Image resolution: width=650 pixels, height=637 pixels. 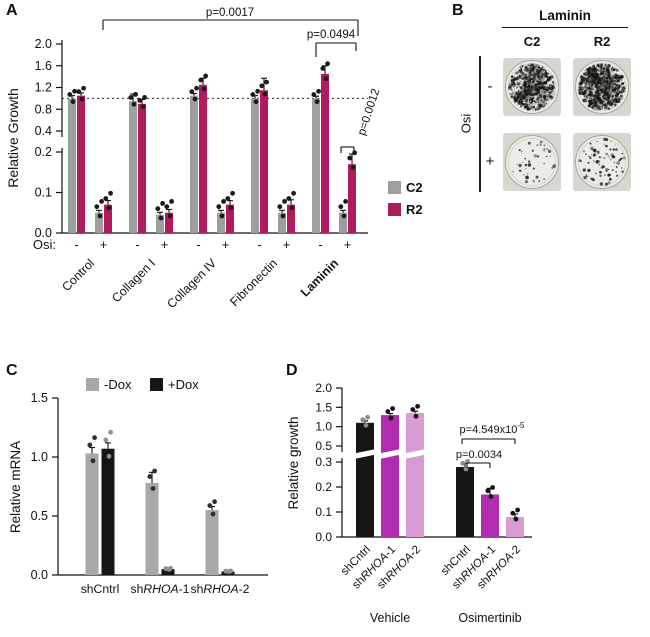 I want to click on colony-well-r2-plus, so click(x=602, y=162).